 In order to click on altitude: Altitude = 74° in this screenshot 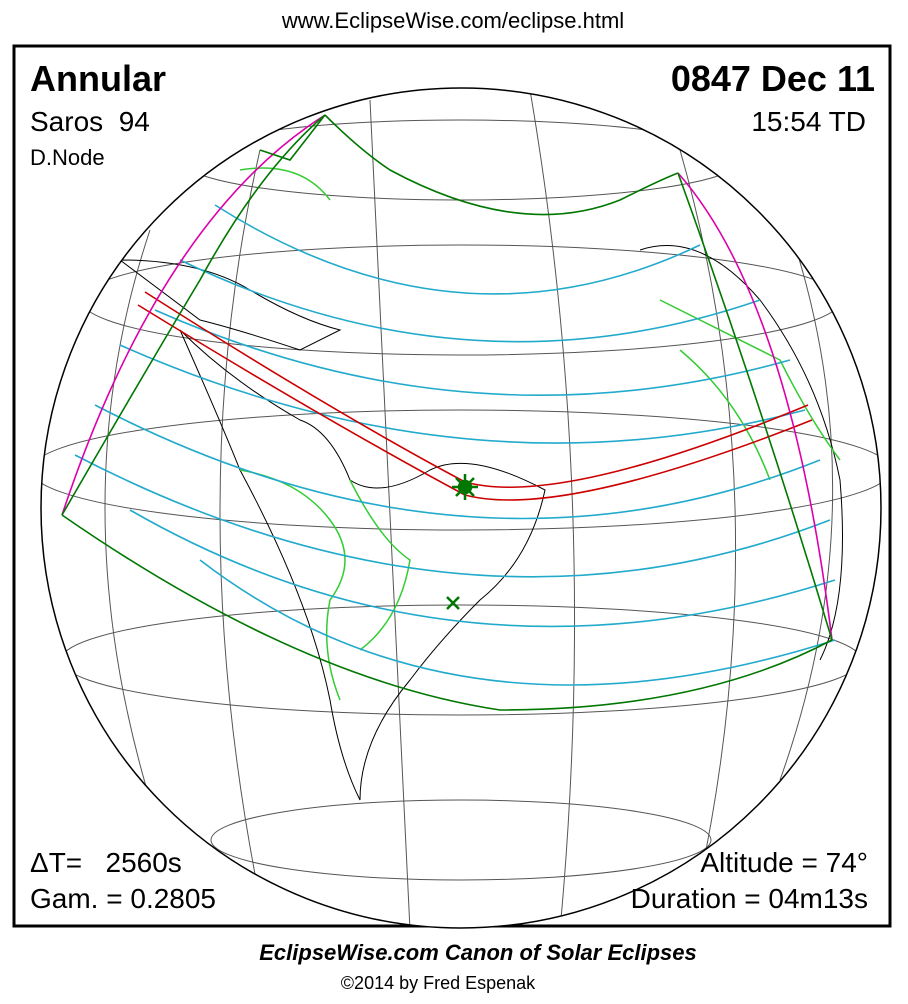, I will do `click(784, 862)`.